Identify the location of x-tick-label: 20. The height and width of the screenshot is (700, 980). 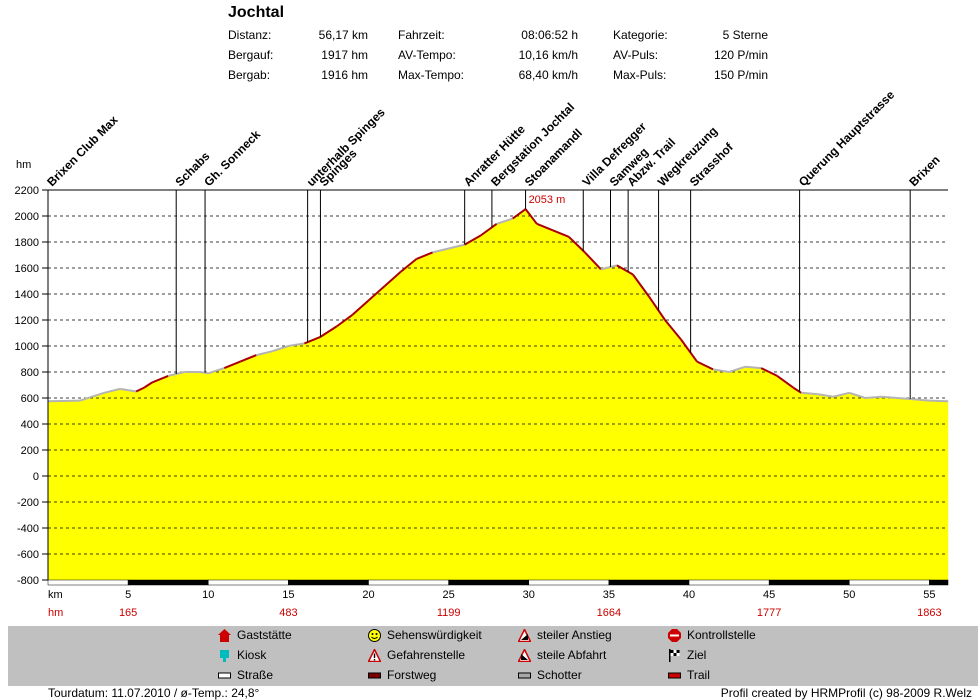
(368, 595).